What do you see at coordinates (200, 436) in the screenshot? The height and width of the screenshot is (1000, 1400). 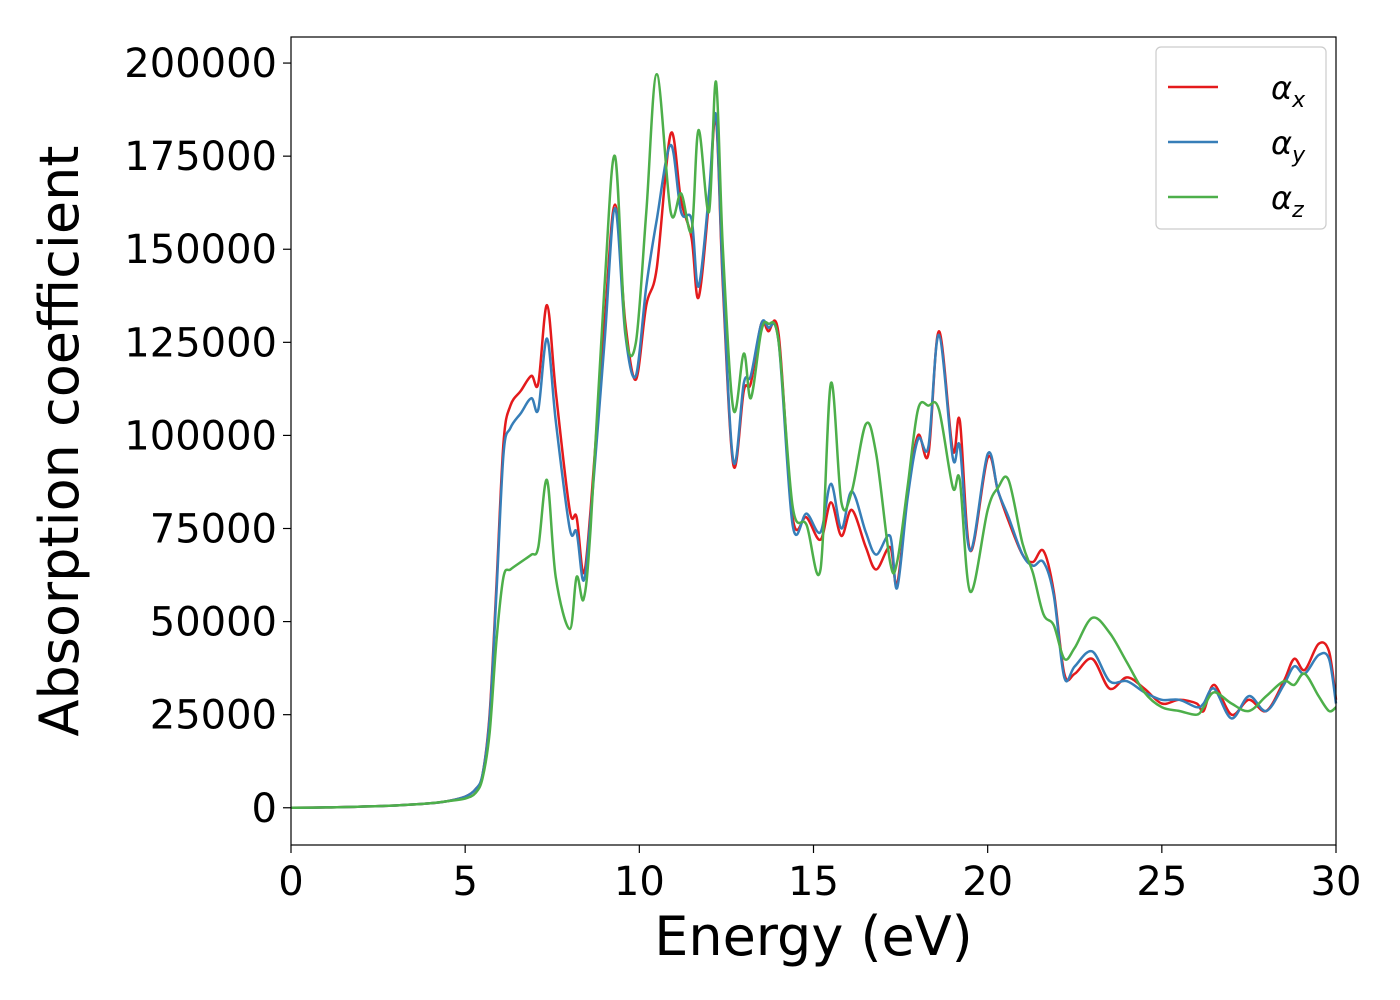 I see `y-tick-label: 100000` at bounding box center [200, 436].